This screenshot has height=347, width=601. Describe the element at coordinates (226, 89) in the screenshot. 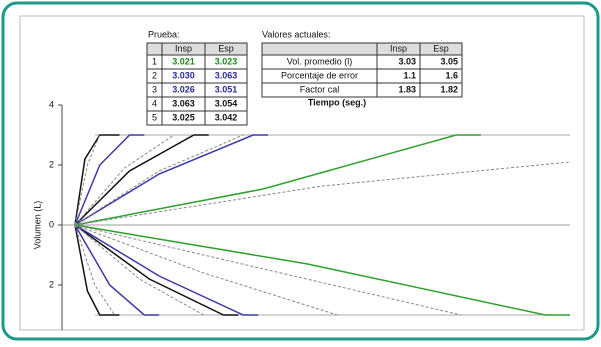

I see `cell: 3.051` at that location.